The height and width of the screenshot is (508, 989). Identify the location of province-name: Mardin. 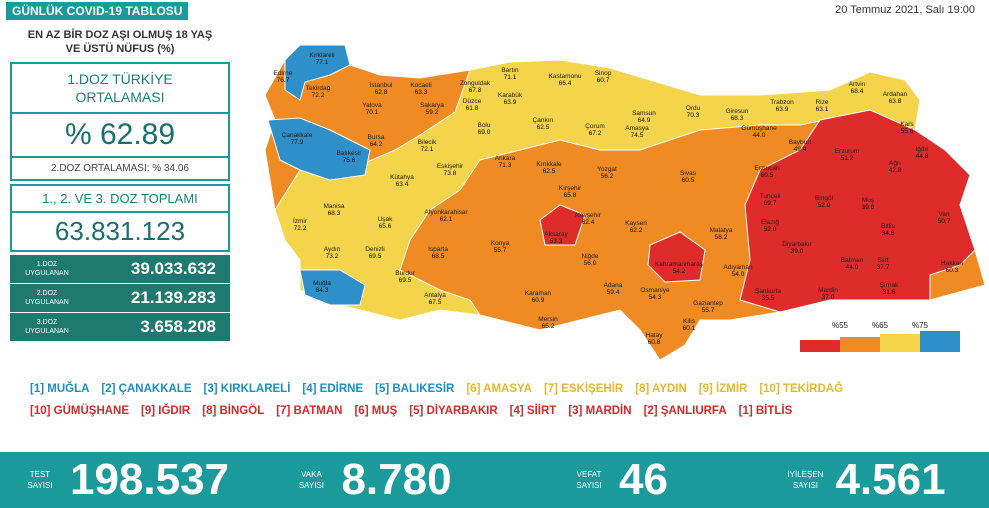
(828, 290).